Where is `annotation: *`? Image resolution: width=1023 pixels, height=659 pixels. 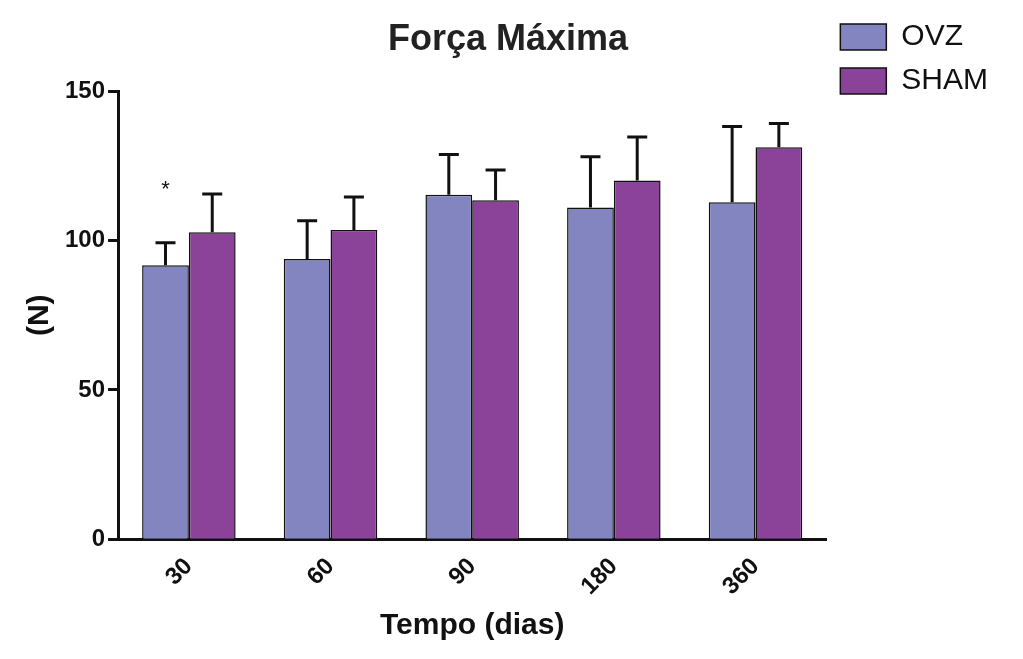
annotation: * is located at coordinates (166, 189).